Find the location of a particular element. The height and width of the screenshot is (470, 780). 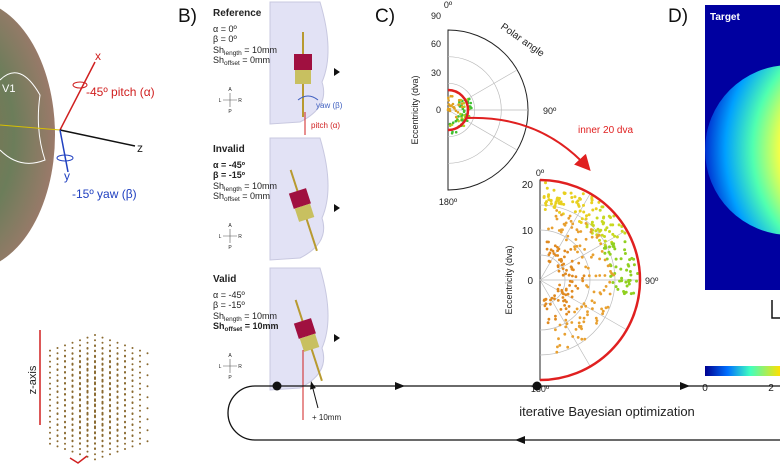

compass-label: L is located at coordinates (220, 101).